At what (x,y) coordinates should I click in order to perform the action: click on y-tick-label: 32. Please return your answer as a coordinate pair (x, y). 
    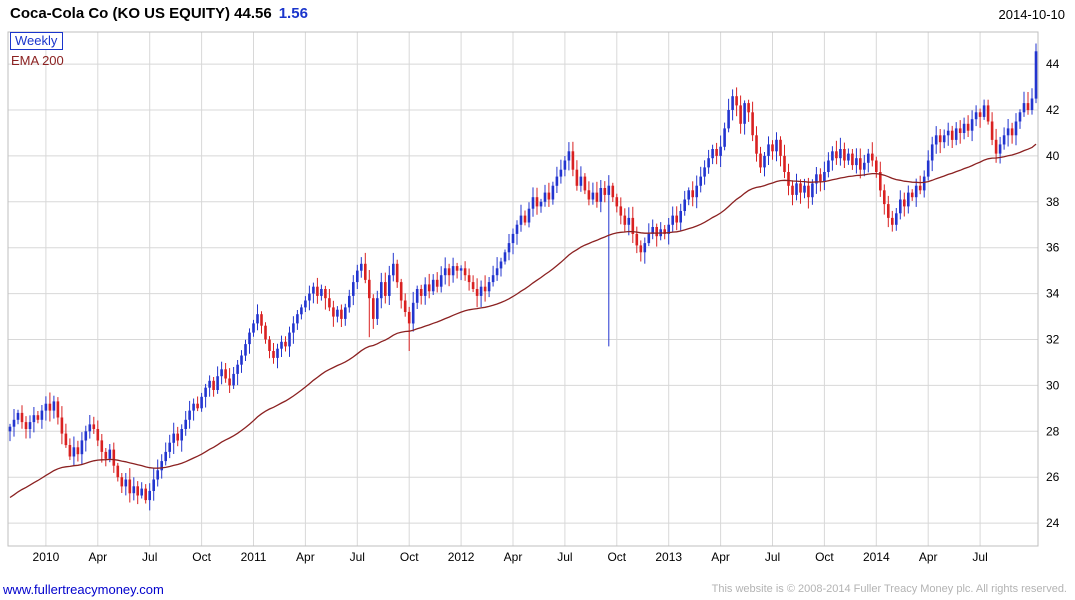
    Looking at the image, I should click on (1053, 340).